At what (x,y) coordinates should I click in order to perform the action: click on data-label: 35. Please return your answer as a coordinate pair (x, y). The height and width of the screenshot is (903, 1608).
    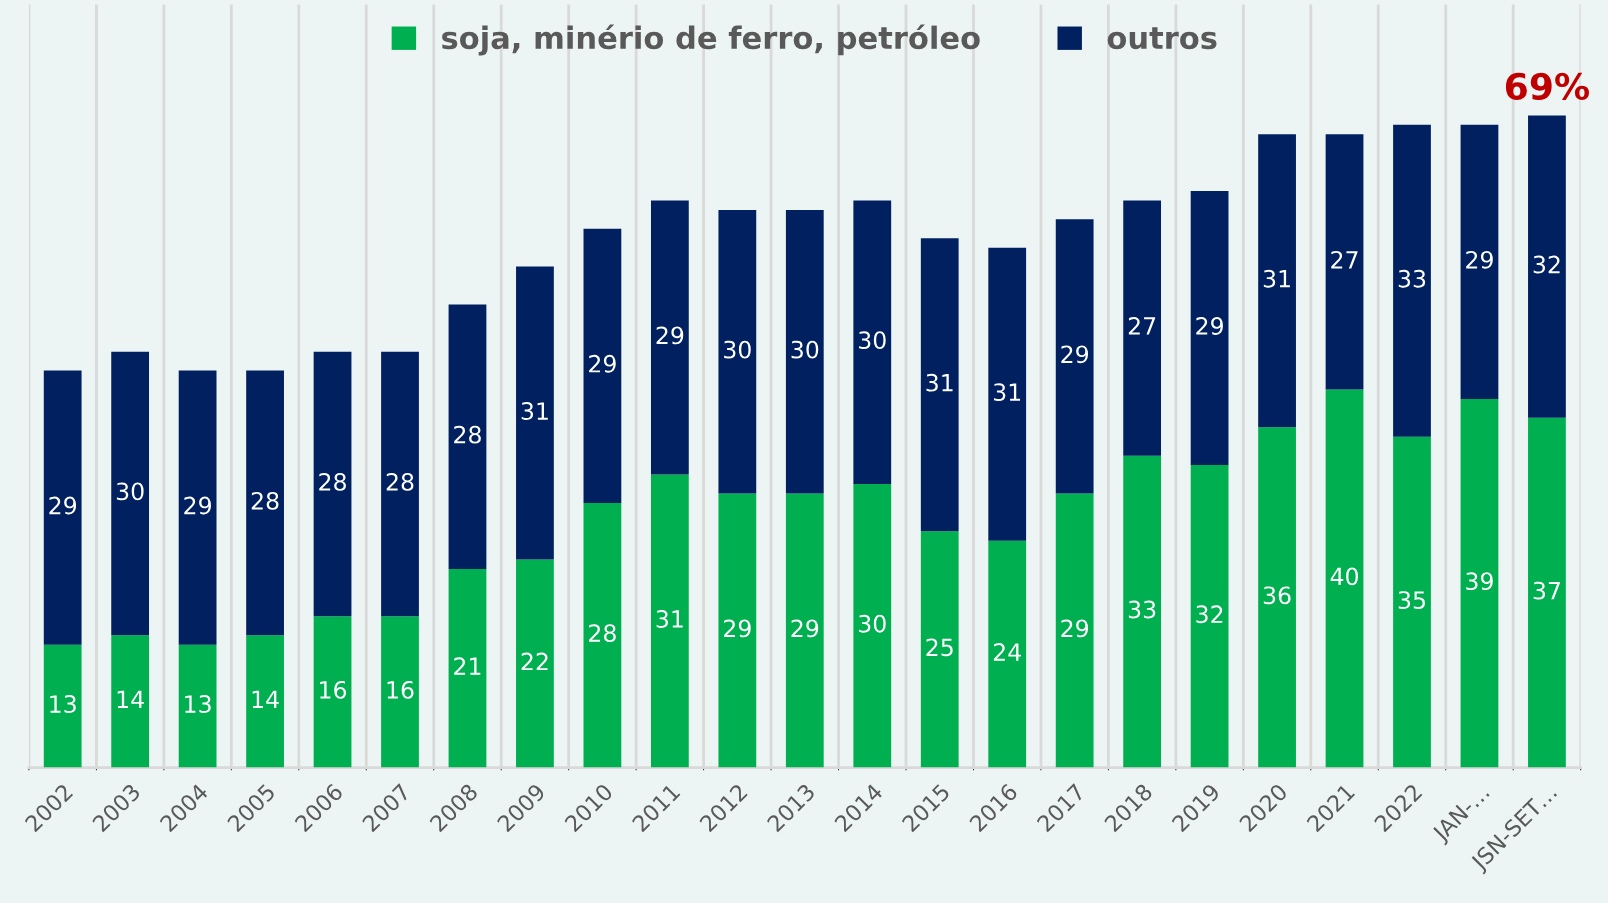
    Looking at the image, I should click on (1411, 600).